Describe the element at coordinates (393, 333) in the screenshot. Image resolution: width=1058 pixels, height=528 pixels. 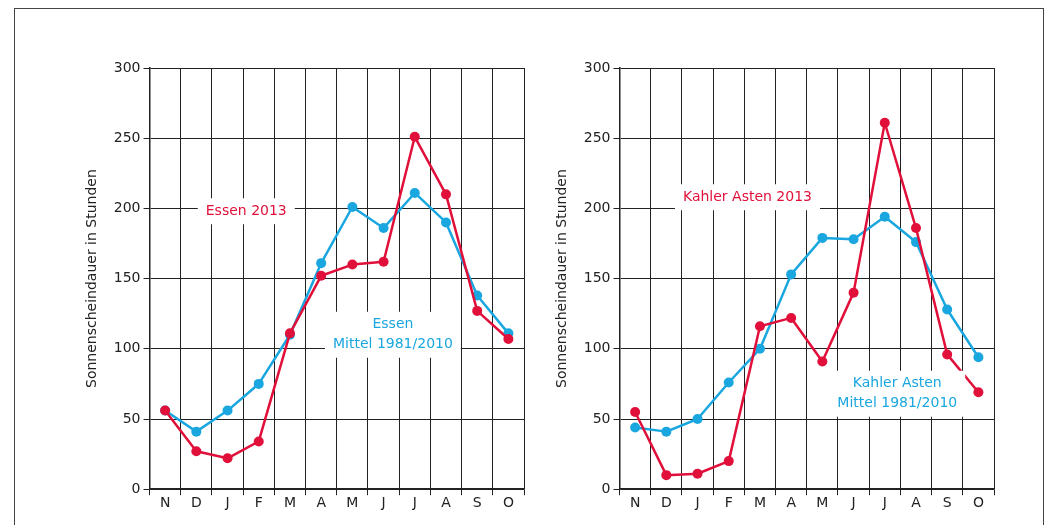
I see `series-label: Essen Mittel 1981/2010` at that location.